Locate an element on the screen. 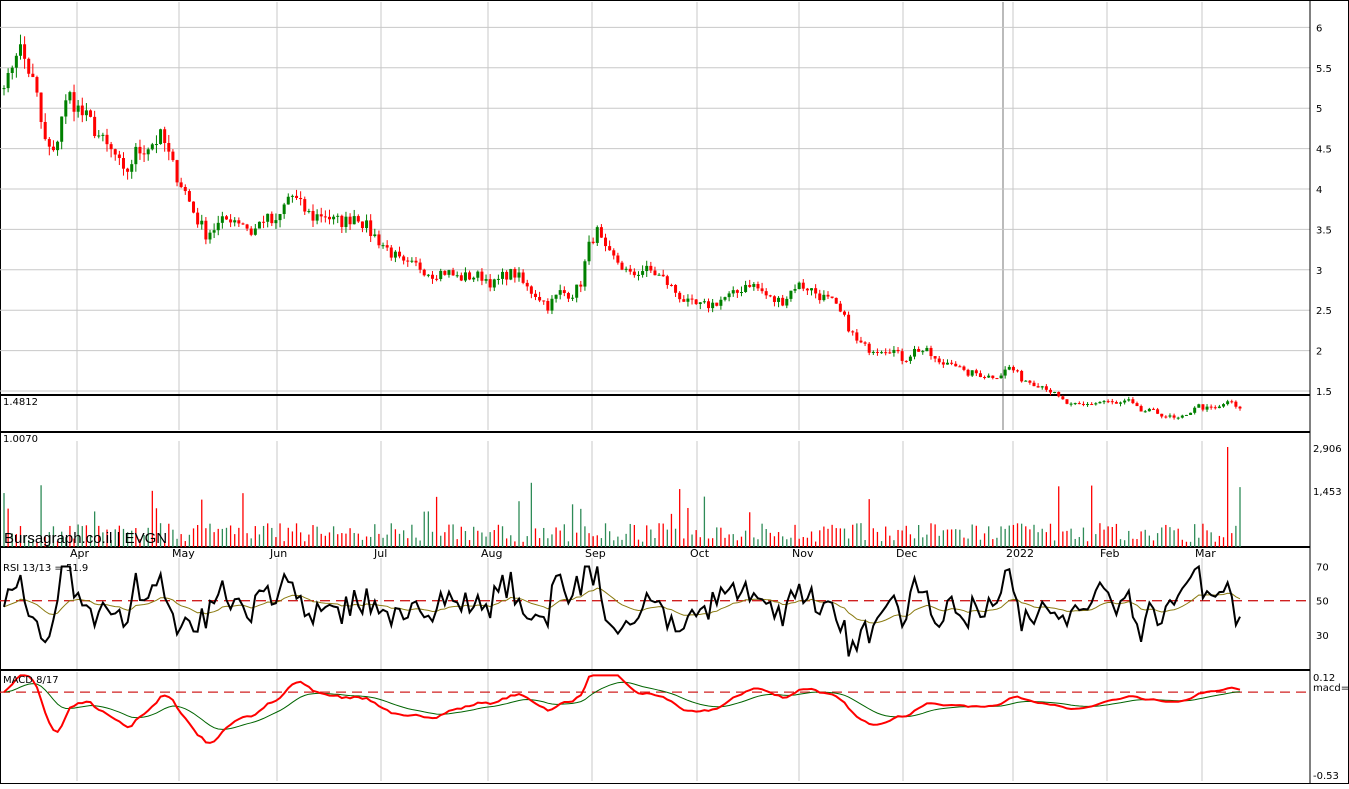 Image resolution: width=1349 pixels, height=789 pixels. volume-panel is located at coordinates (622, 497).